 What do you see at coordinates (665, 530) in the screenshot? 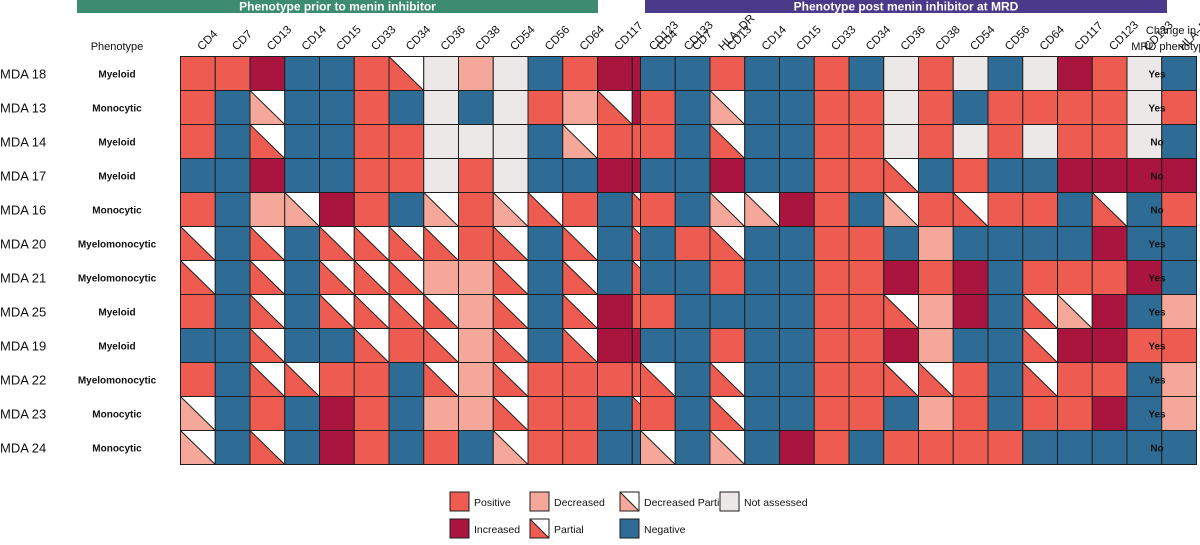
I see `legend-label: Negative` at bounding box center [665, 530].